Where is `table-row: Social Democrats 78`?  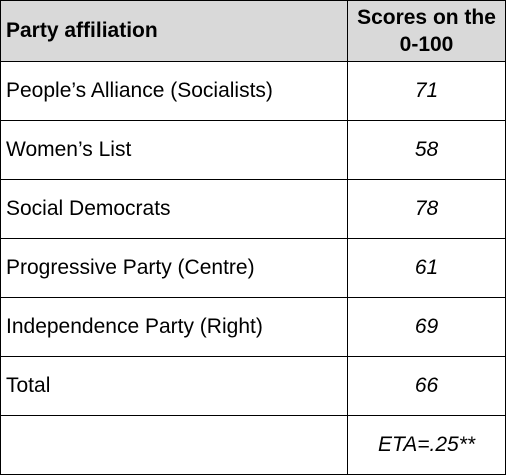 table-row: Social Democrats 78 is located at coordinates (253, 209).